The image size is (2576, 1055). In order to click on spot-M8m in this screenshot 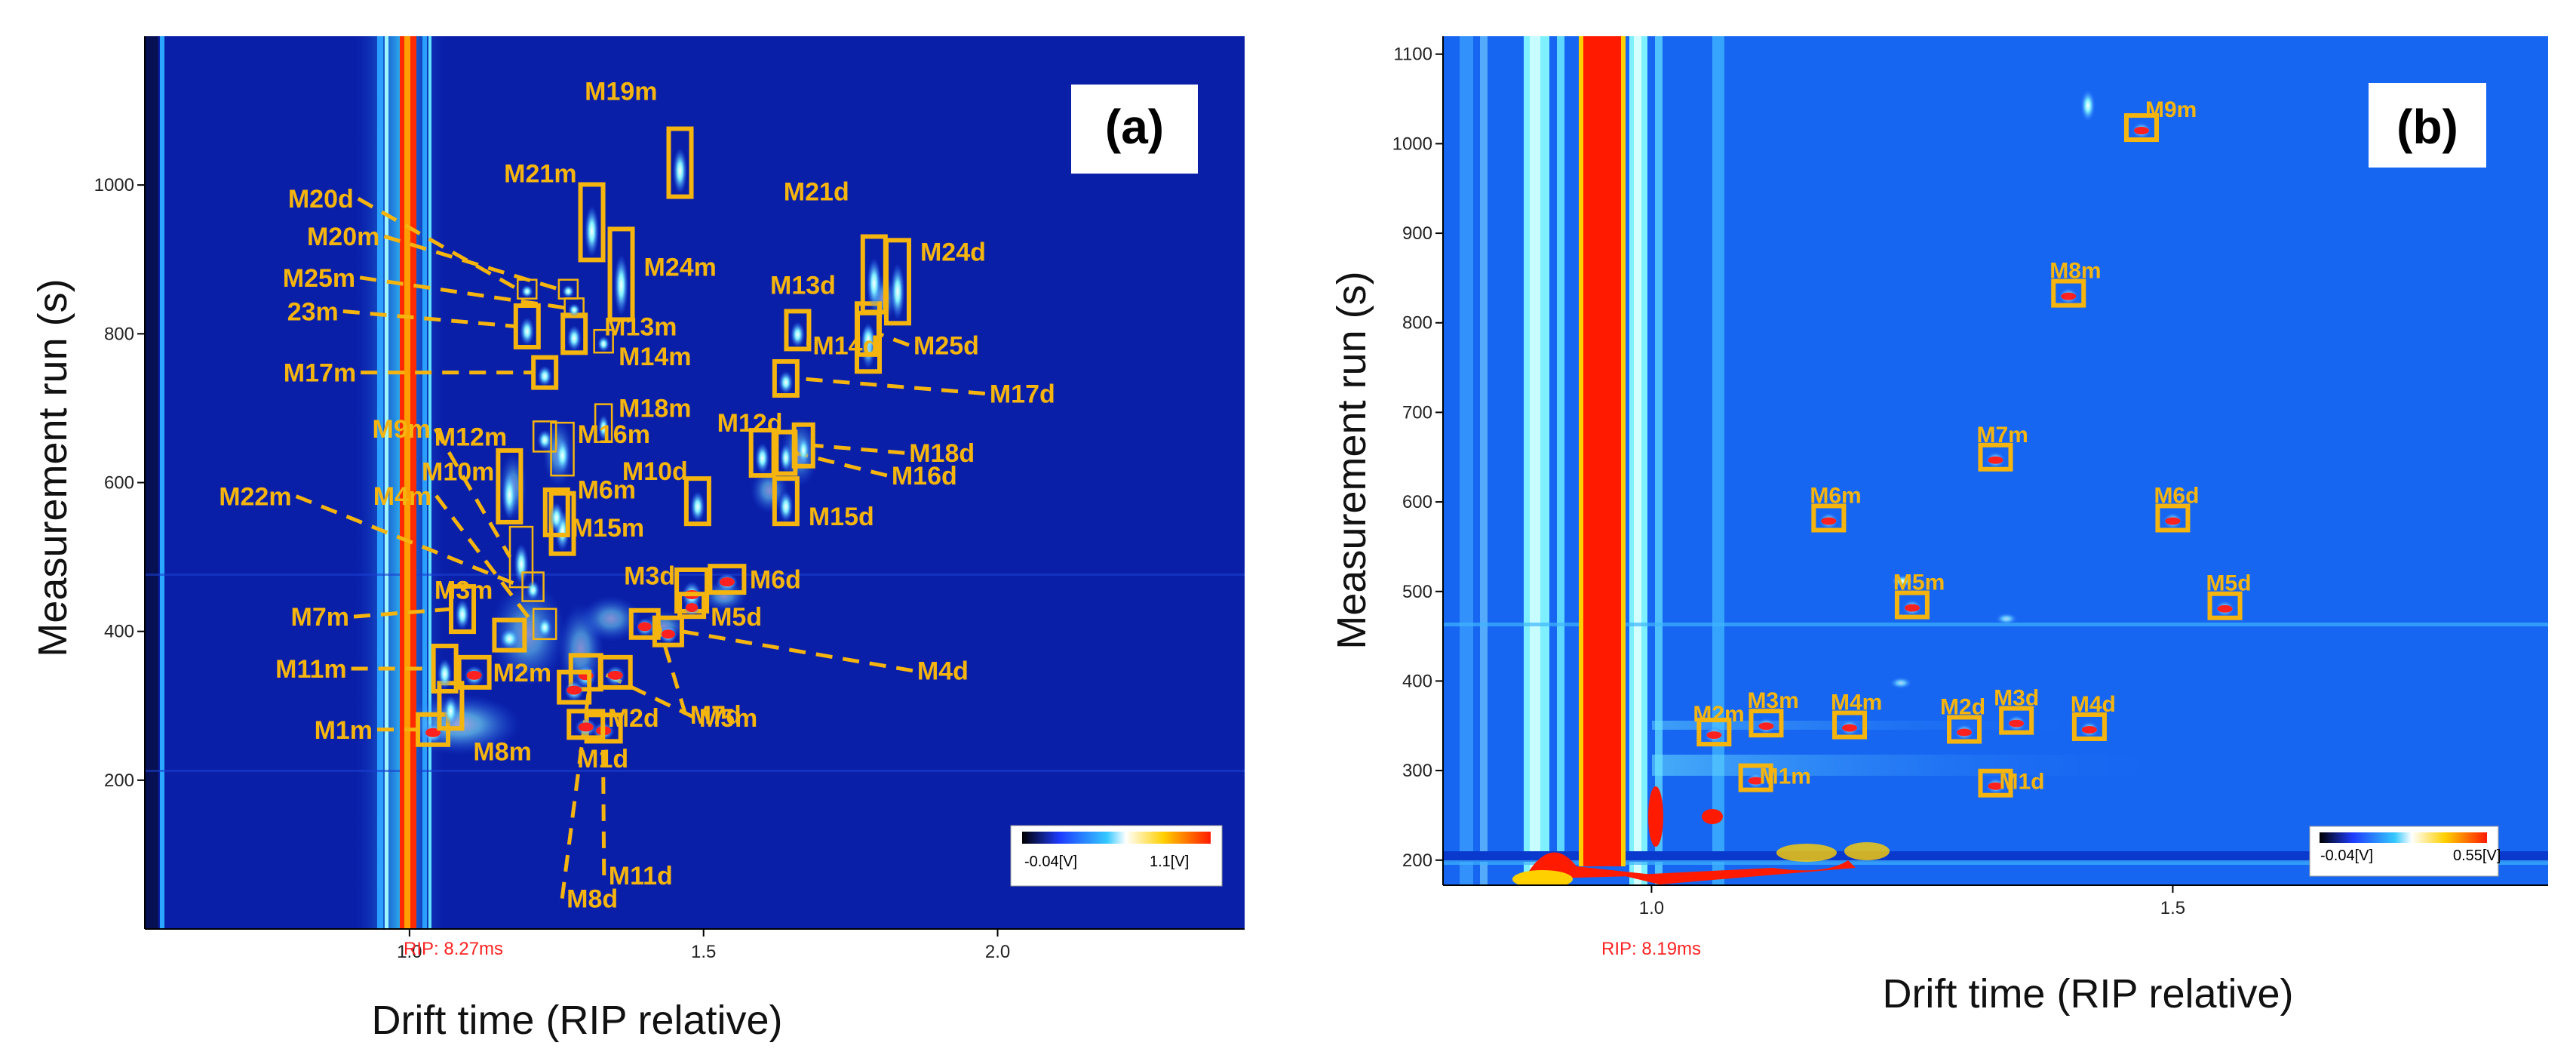, I will do `click(451, 711)`.